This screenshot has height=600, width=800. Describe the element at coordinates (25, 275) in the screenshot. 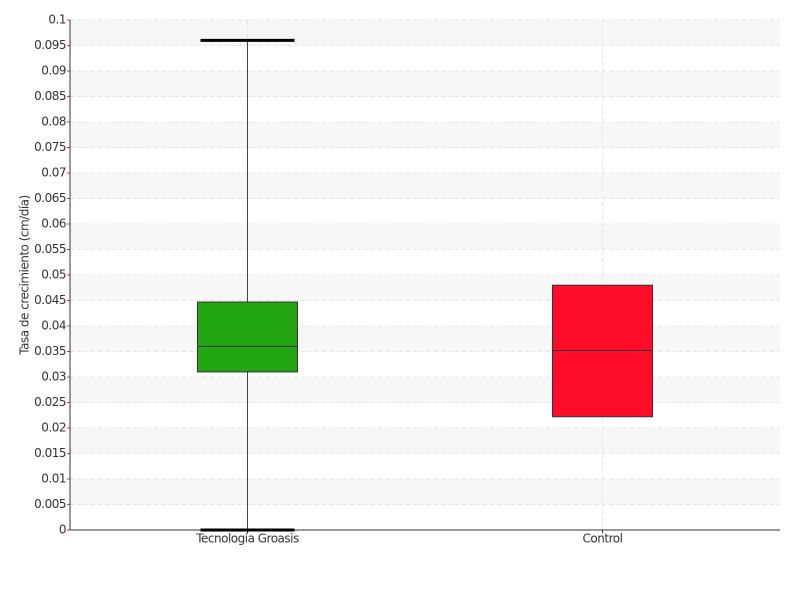

I see `y-axis-label: Tasa de crecimiento (cm/día)` at that location.